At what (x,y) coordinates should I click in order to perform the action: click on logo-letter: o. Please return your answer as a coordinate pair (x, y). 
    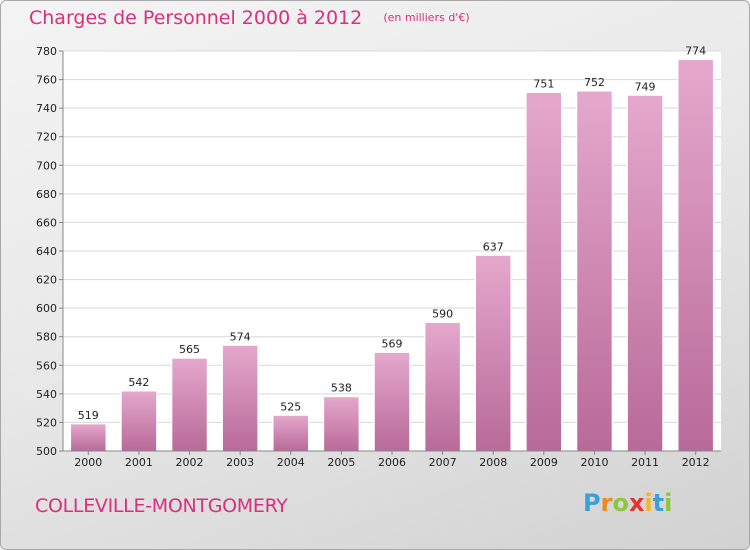
    Looking at the image, I should click on (620, 503).